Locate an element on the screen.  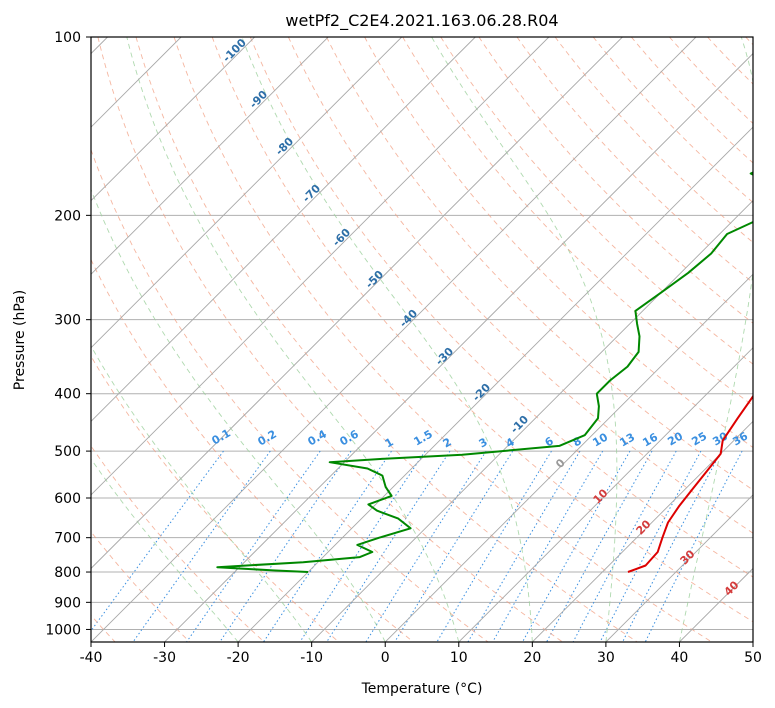
mixing-ratio-label: 3 is located at coordinates (483, 442).